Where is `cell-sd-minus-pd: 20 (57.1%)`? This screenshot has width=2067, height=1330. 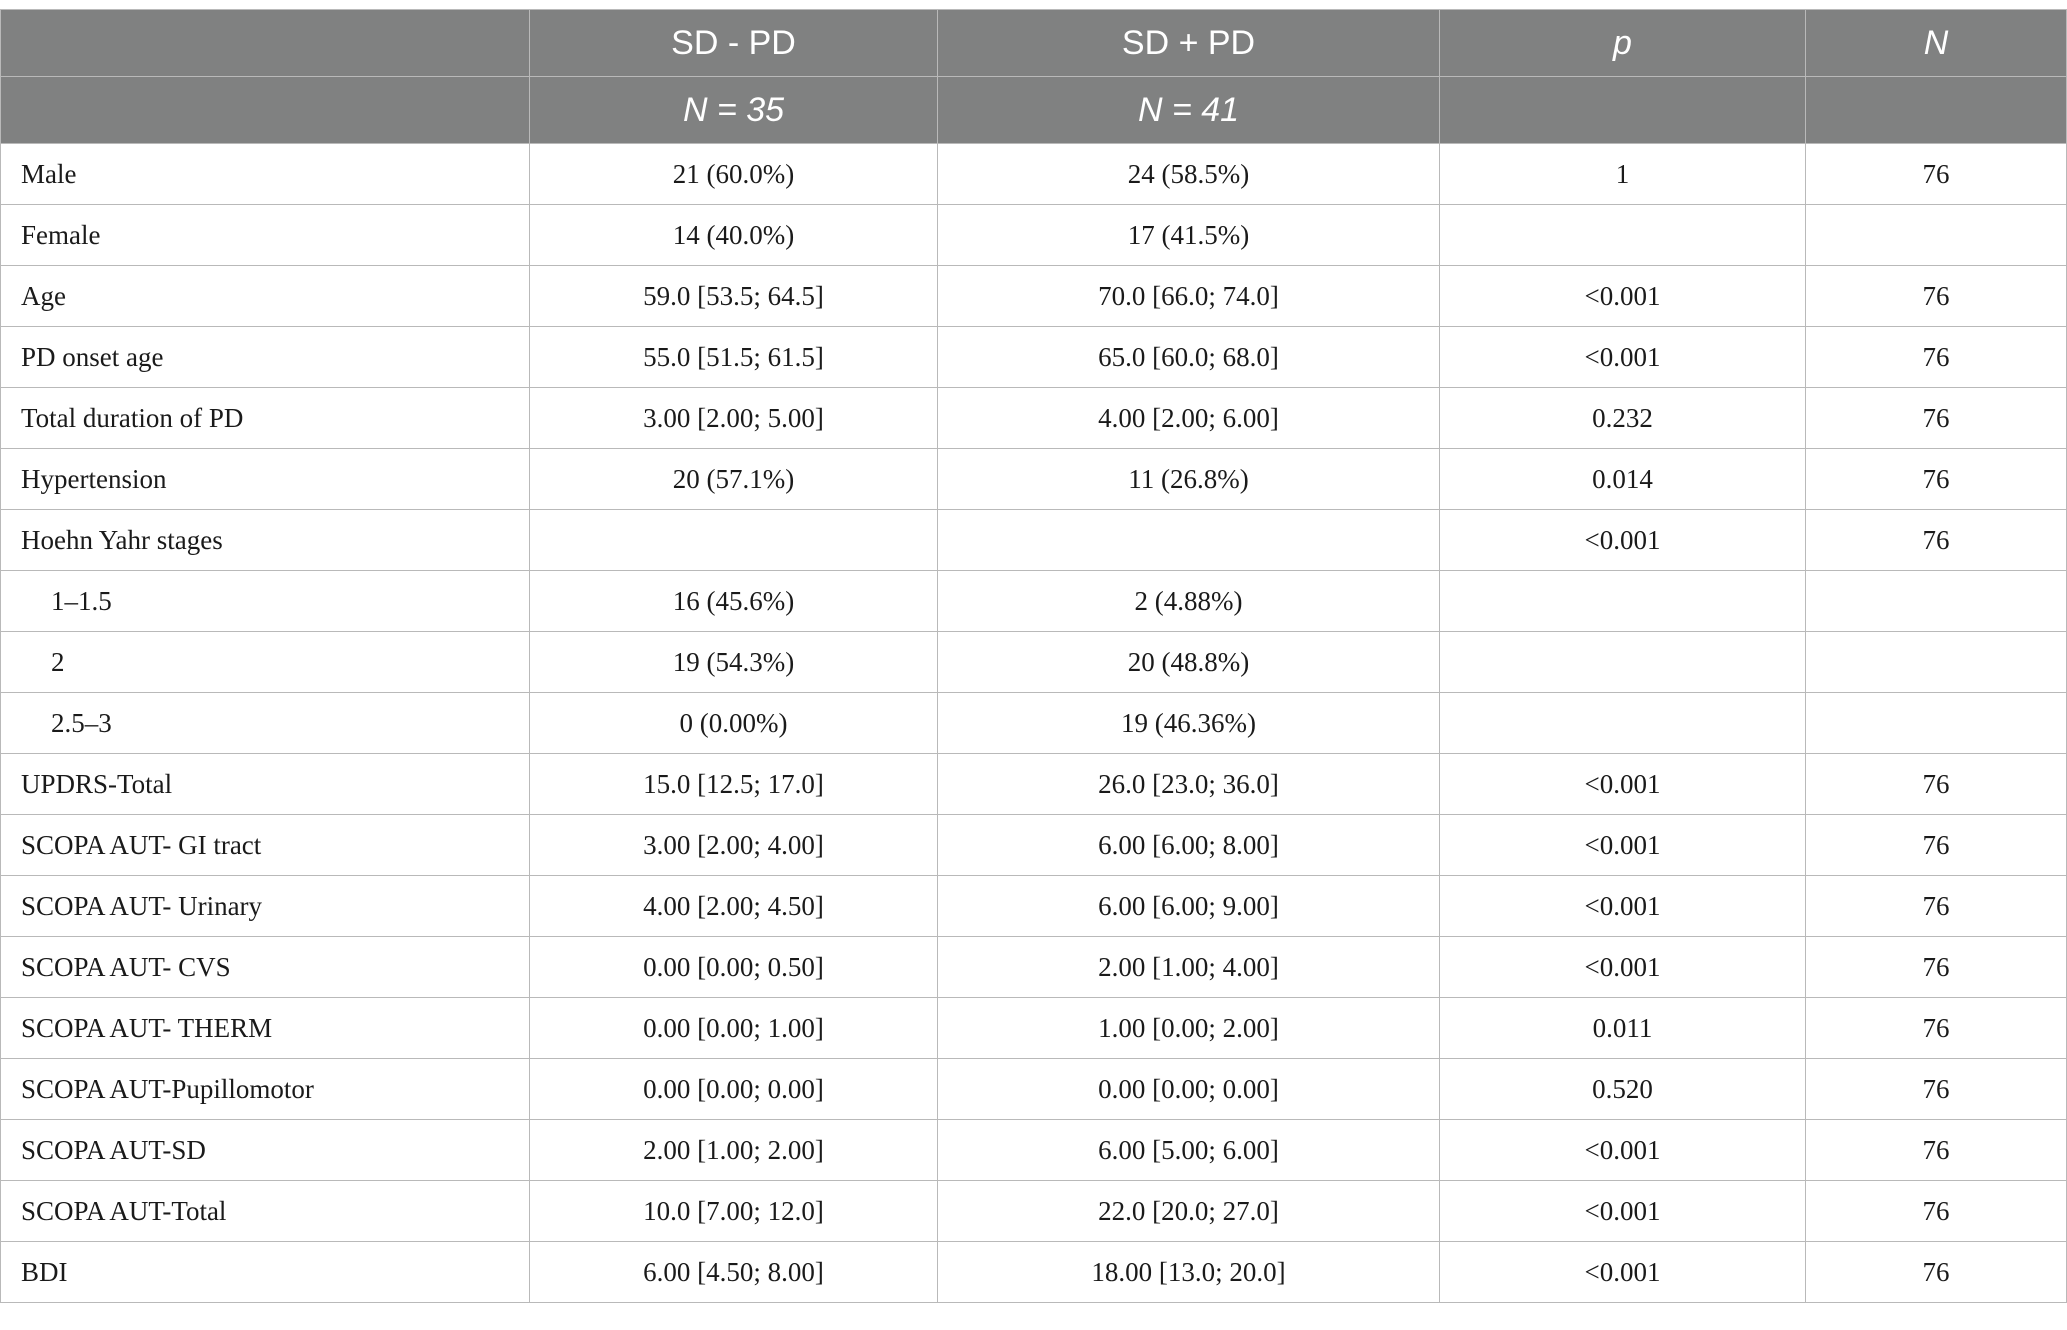
cell-sd-minus-pd: 20 (57.1%) is located at coordinates (733, 479).